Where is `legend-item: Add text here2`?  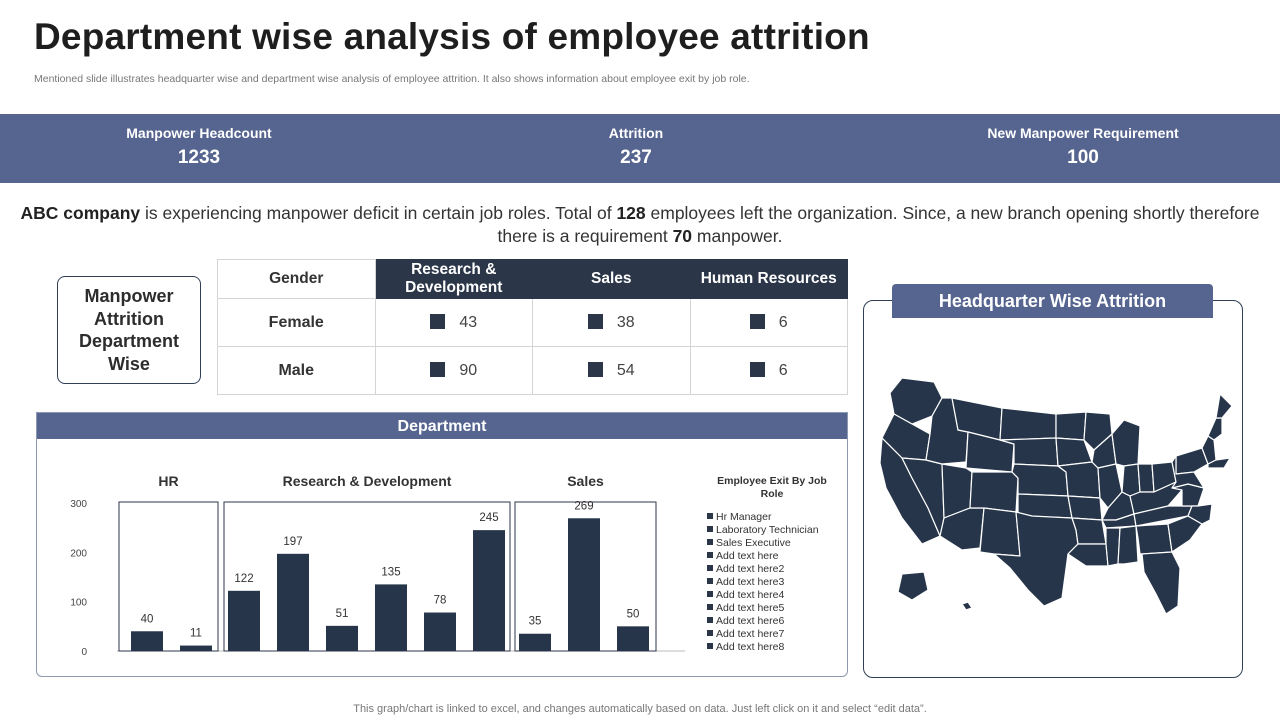 legend-item: Add text here2 is located at coordinates (772, 569).